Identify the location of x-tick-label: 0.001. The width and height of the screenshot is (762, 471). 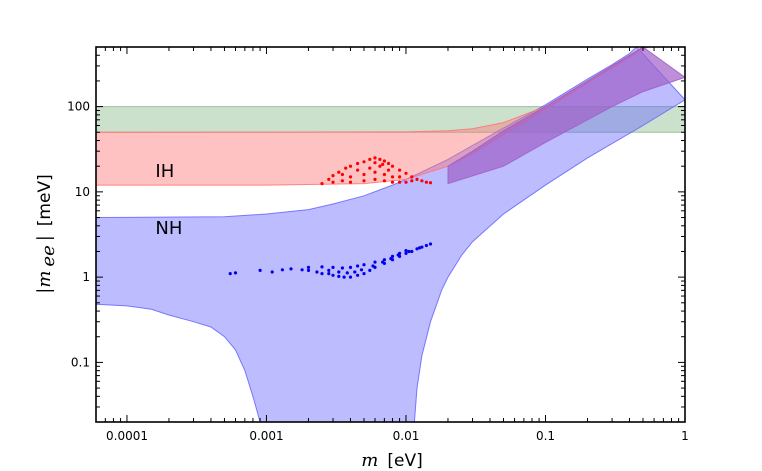
(266, 436).